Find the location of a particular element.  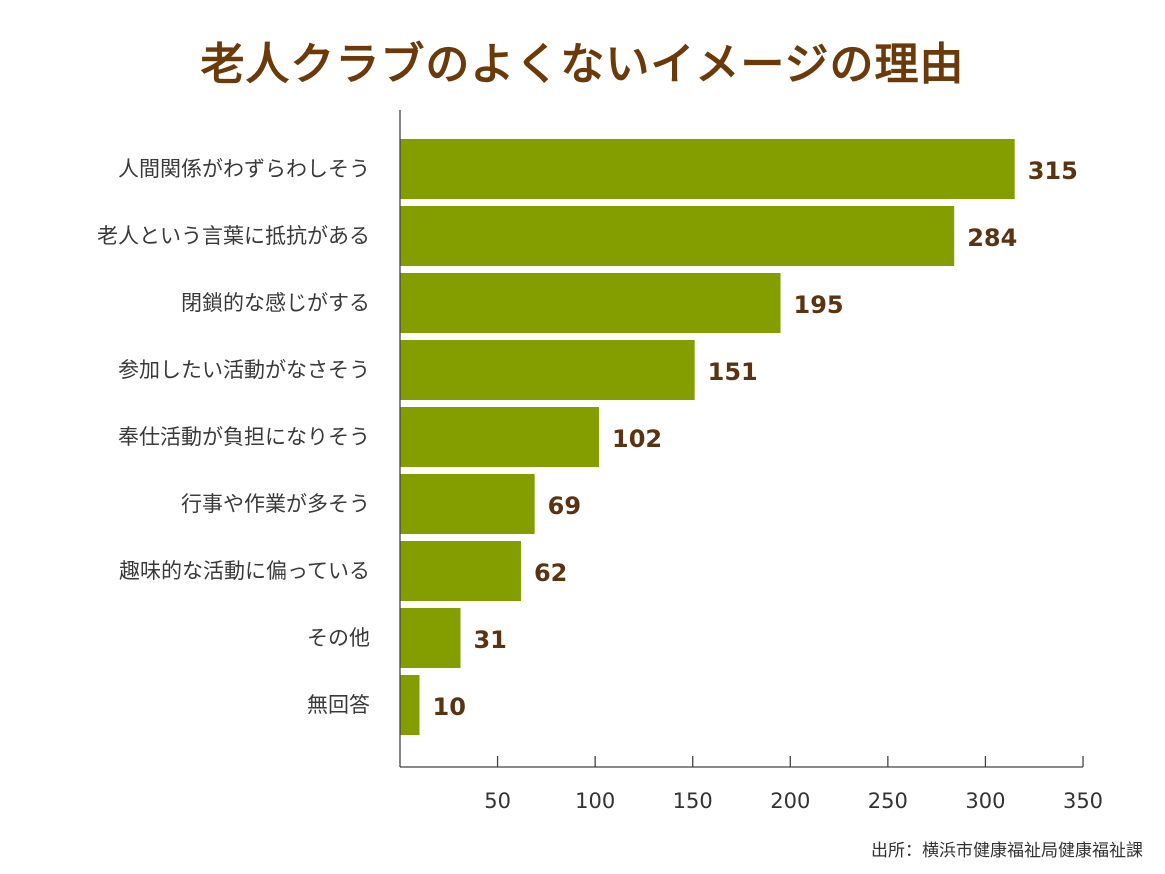

data-label: 31 is located at coordinates (489, 640).